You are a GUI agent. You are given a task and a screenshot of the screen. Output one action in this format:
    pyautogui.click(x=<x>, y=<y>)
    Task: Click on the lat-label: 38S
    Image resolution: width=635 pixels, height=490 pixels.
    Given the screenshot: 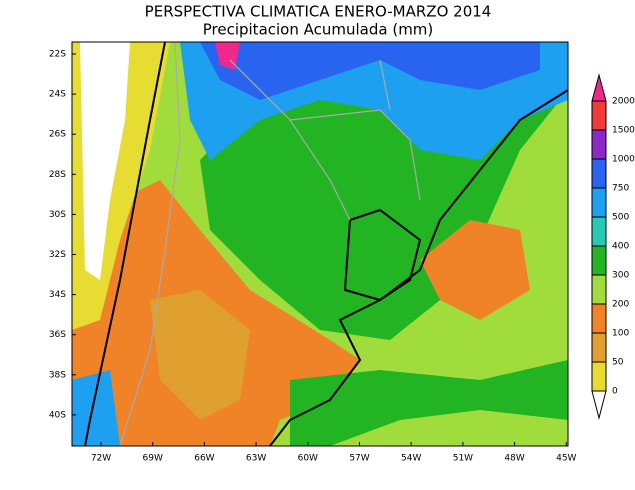 What is the action you would take?
    pyautogui.click(x=57, y=375)
    